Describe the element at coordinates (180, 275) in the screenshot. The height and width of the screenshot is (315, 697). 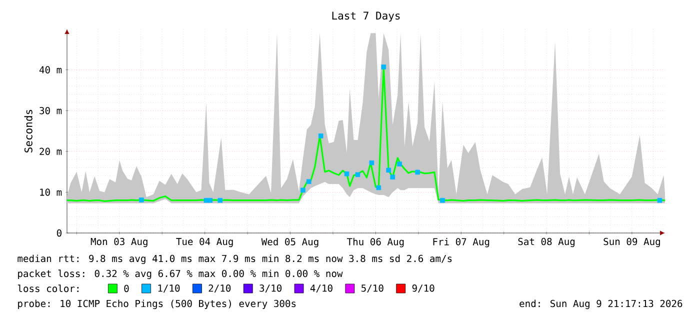
I see `text: packet loss: 0.32 % avg 6.67 % max 0.00 % min 0.00 % now` at that location.